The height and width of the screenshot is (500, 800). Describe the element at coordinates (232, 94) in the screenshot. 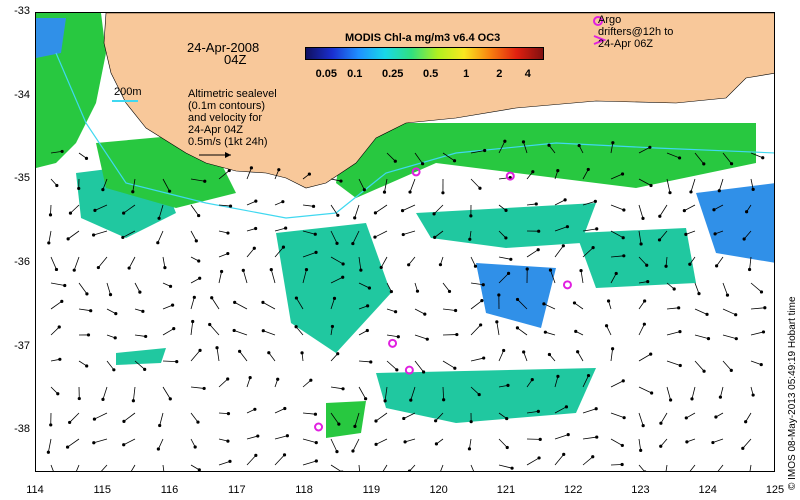

I see `altimetry-legend-line: Altimetric sealevel` at that location.